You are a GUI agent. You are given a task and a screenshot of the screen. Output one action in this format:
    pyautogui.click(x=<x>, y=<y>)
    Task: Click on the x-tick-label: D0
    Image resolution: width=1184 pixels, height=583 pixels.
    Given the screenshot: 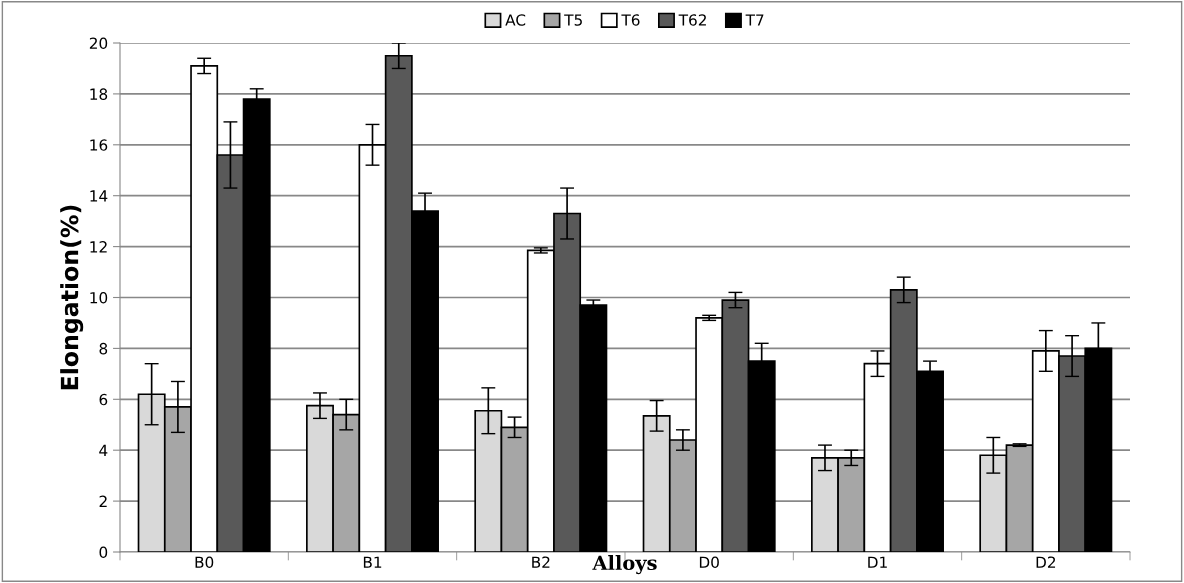 What is the action you would take?
    pyautogui.click(x=709, y=562)
    